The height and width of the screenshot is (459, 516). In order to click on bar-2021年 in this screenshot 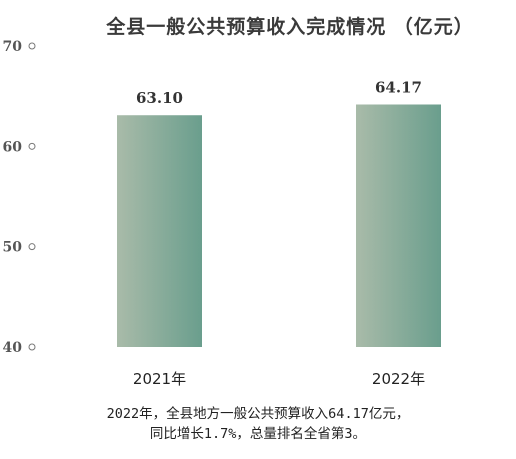, I will do `click(159, 231)`.